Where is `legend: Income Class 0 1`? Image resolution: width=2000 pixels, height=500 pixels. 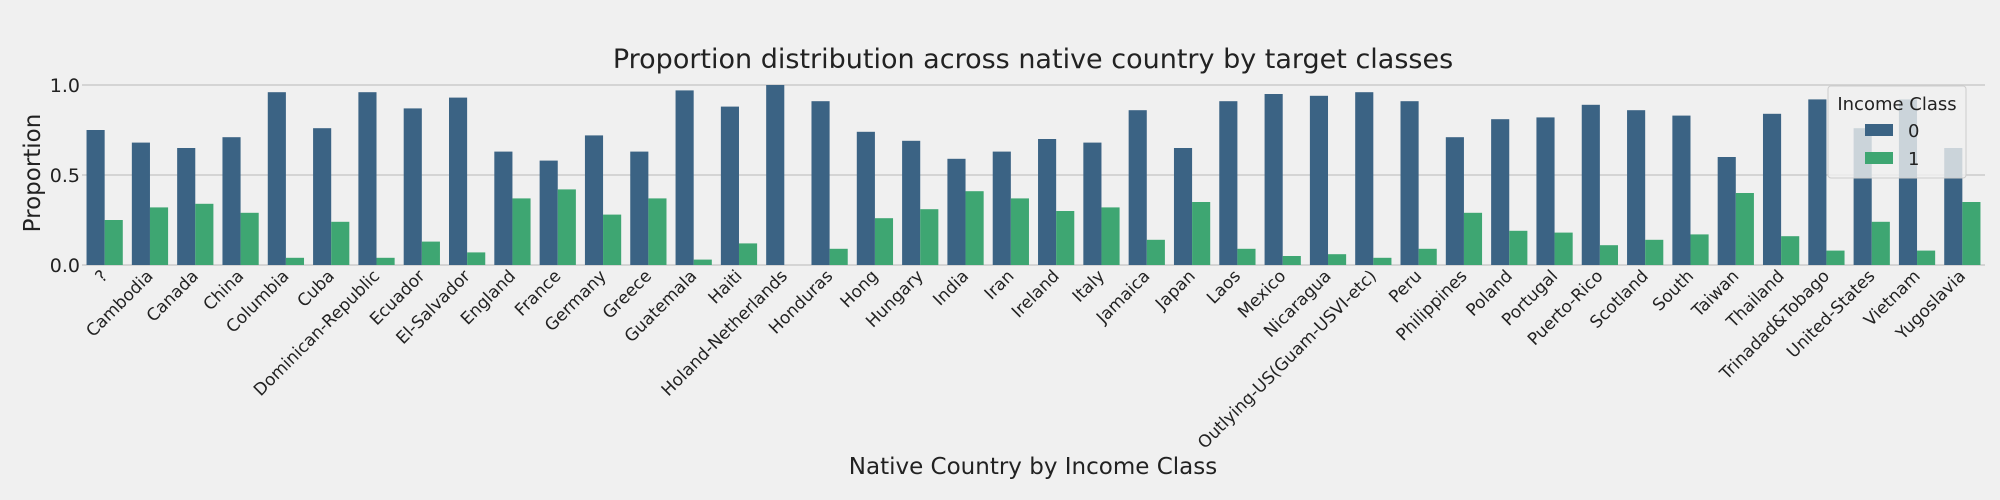
legend: Income Class 0 1 is located at coordinates (1897, 132).